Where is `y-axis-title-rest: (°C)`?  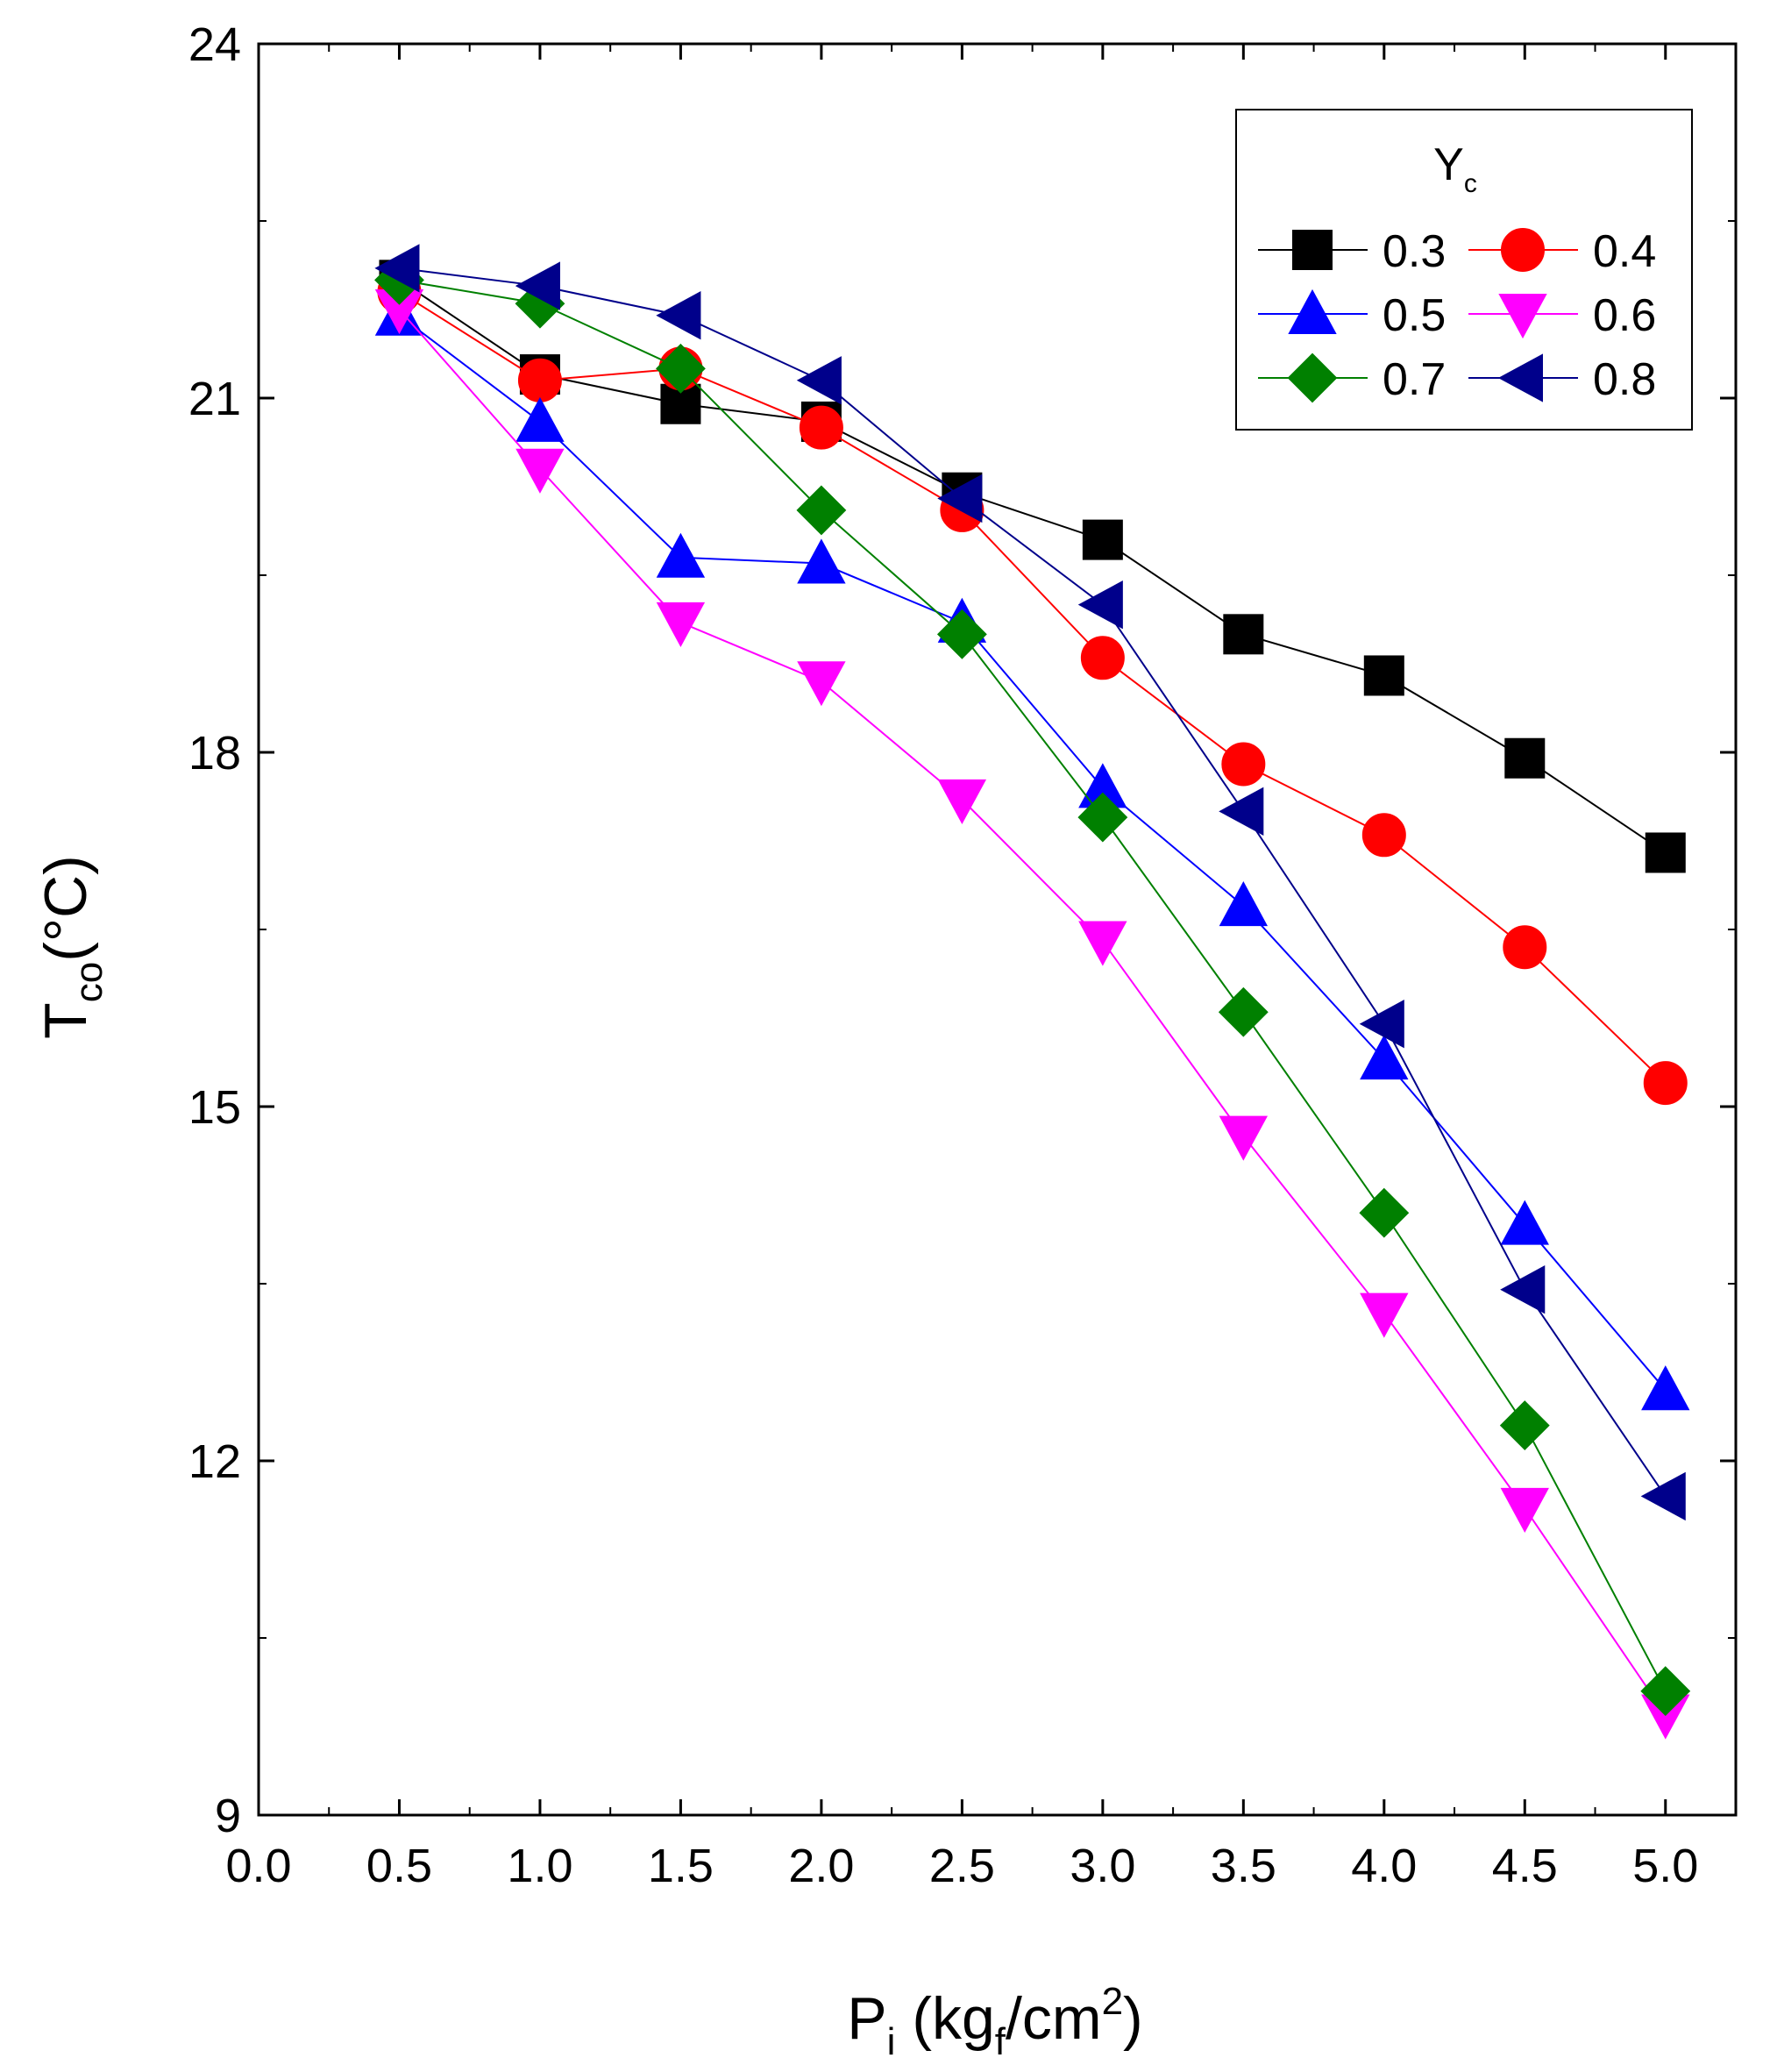
y-axis-title-rest: (°C) is located at coordinates (65, 908).